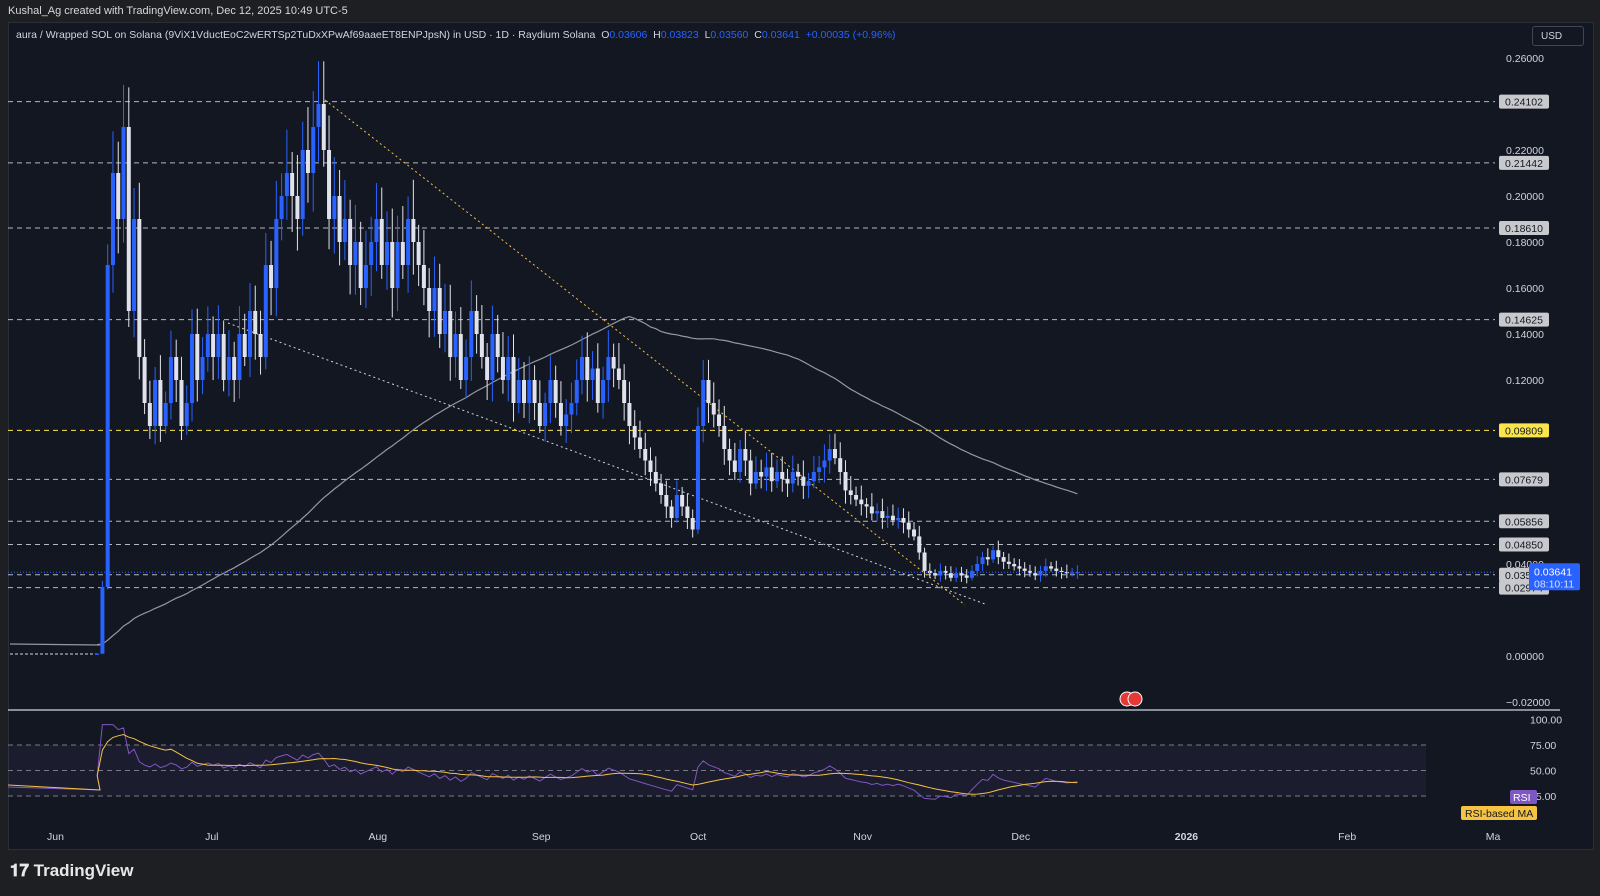 This screenshot has height=896, width=1600. I want to click on price-tick: 0.18000, so click(1525, 243).